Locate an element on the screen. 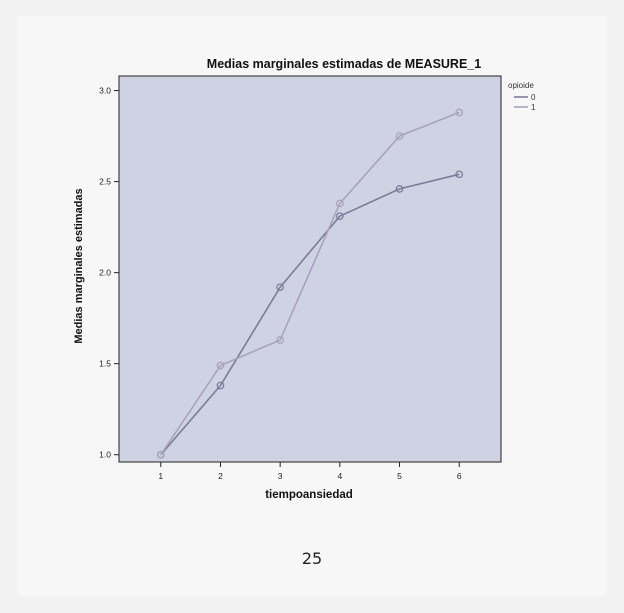  y-tick-label: 2.5 is located at coordinates (105, 182).